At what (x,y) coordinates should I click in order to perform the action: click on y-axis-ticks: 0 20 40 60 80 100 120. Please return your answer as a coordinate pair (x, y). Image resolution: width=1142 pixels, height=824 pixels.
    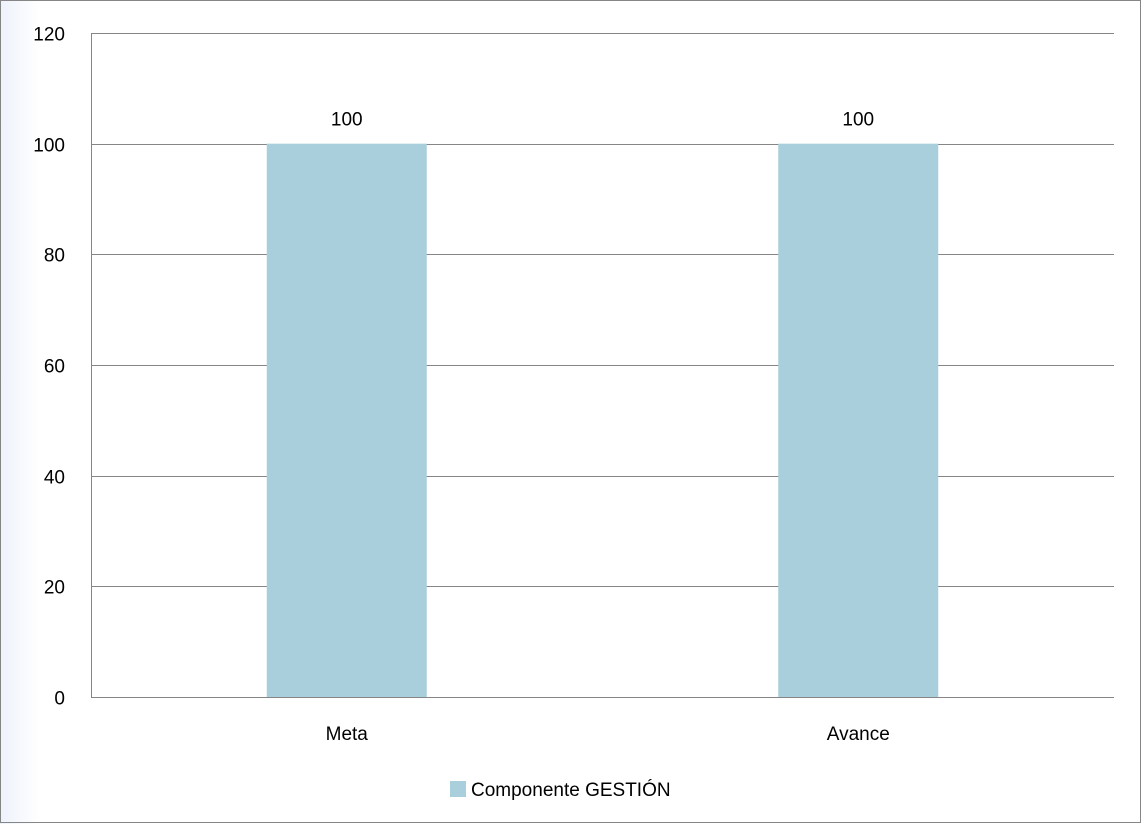
    Looking at the image, I should click on (49, 367).